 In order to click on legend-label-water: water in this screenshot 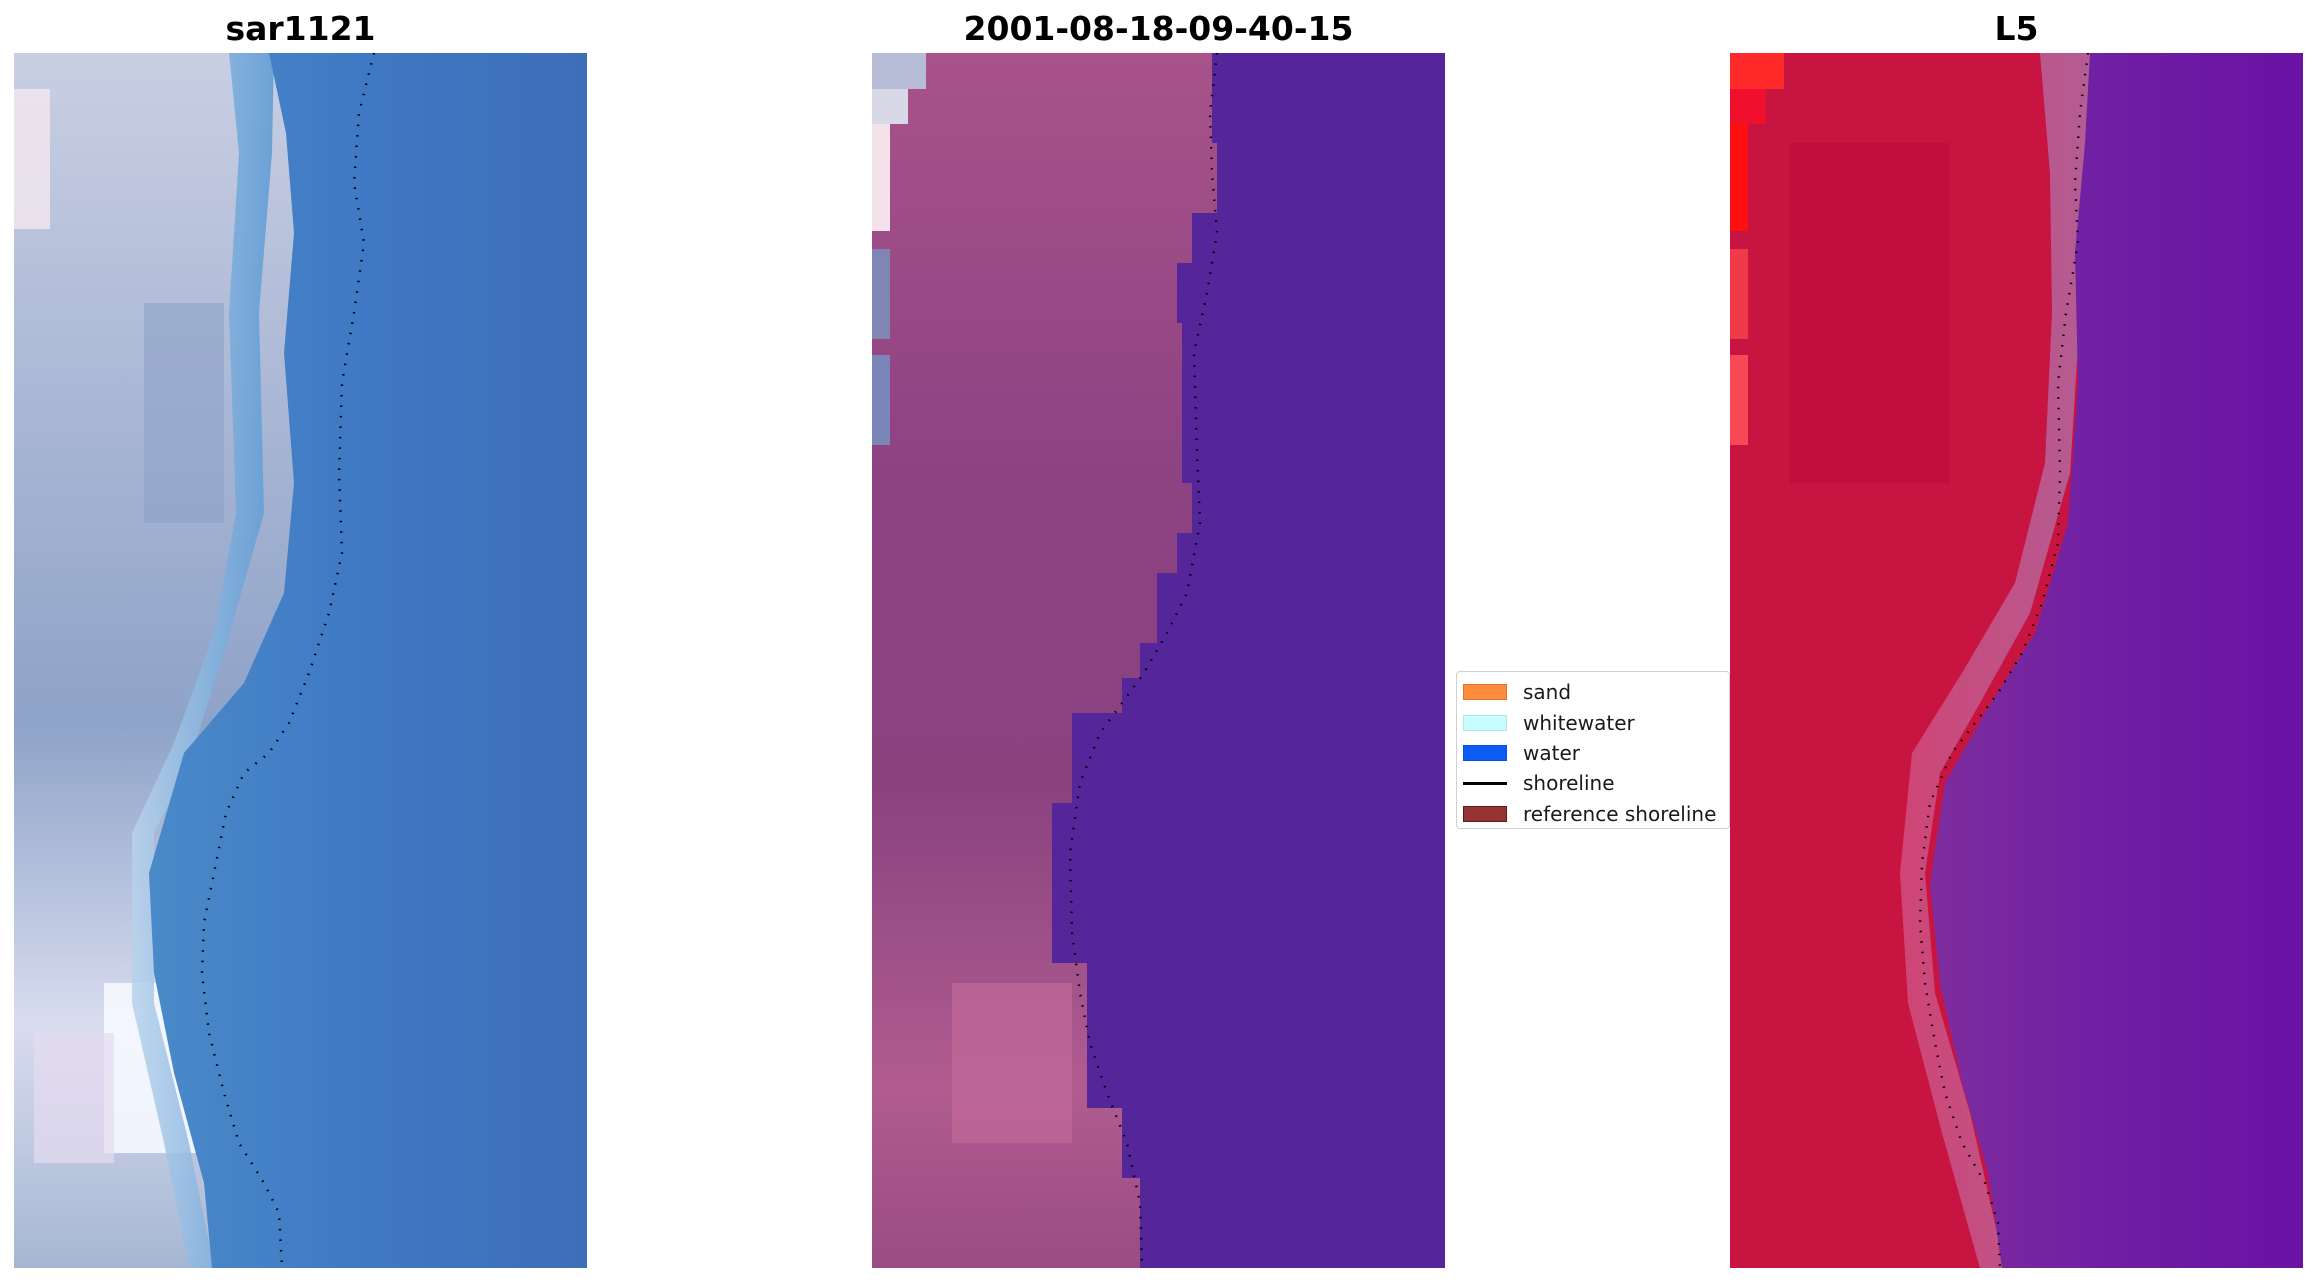, I will do `click(1551, 752)`.